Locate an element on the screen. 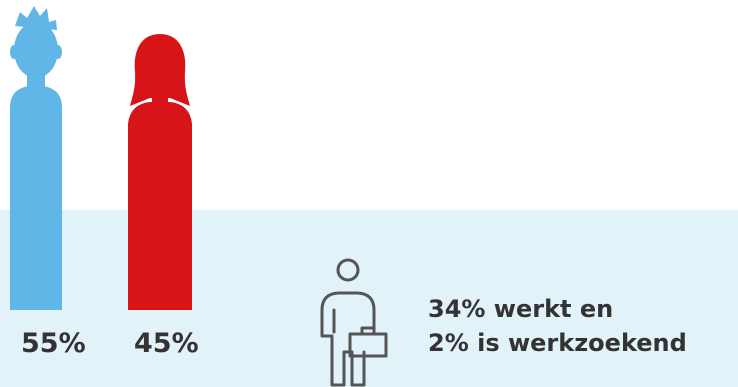  women-percentage: 45% is located at coordinates (166, 343).